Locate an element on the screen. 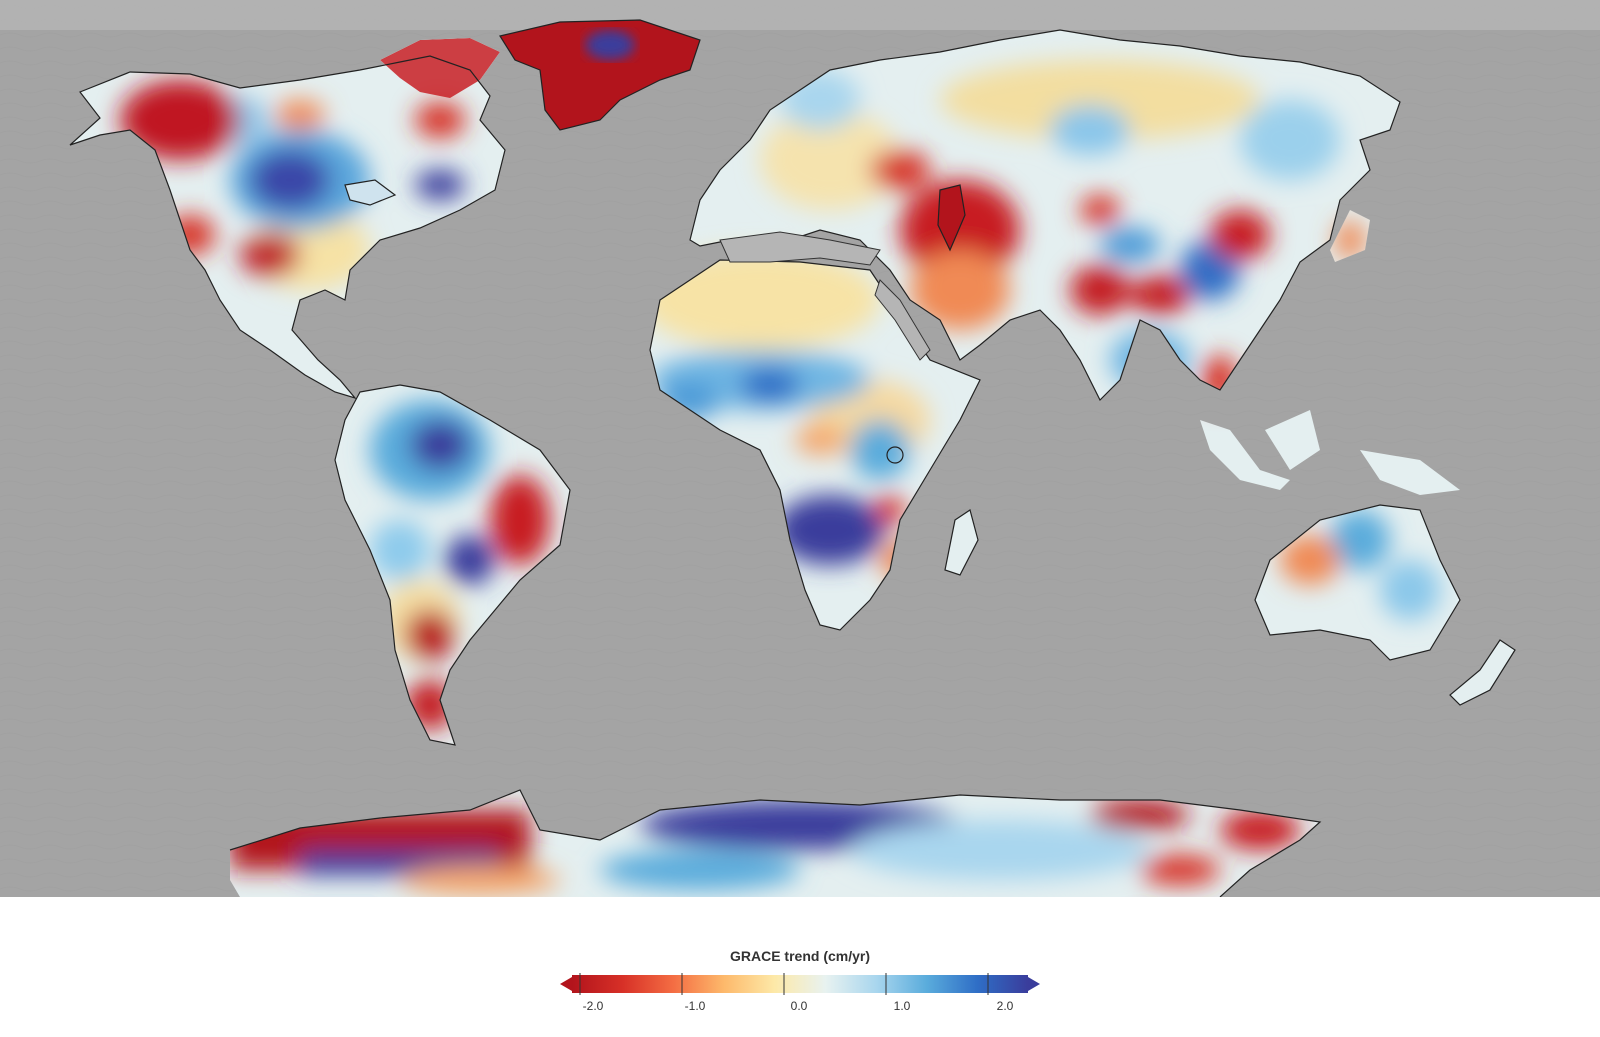  colorbar-tick-marks is located at coordinates (784, 984).